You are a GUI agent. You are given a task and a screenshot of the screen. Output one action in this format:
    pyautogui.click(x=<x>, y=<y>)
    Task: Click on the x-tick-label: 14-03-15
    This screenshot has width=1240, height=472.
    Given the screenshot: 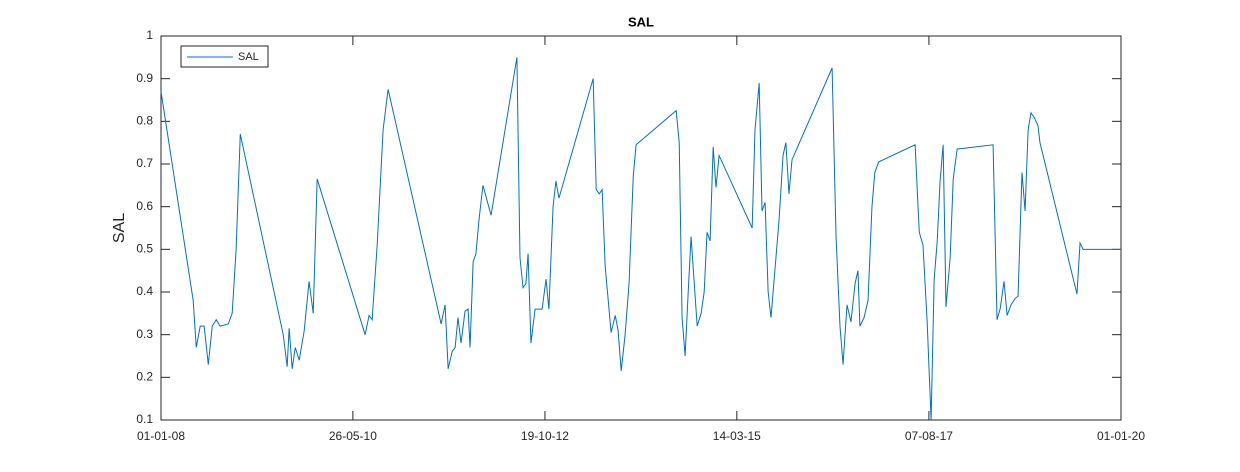 What is the action you would take?
    pyautogui.click(x=737, y=436)
    